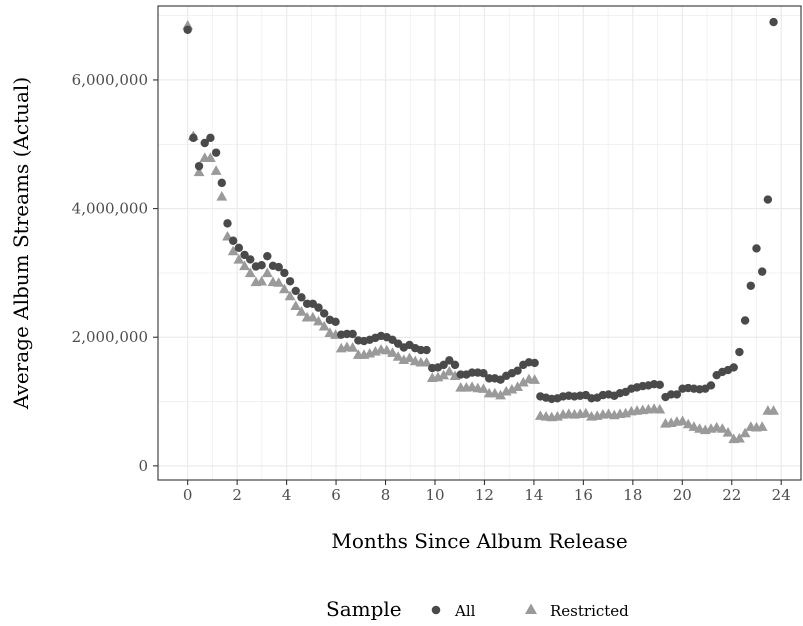  I want to click on x-tick-label: 2, so click(237, 495).